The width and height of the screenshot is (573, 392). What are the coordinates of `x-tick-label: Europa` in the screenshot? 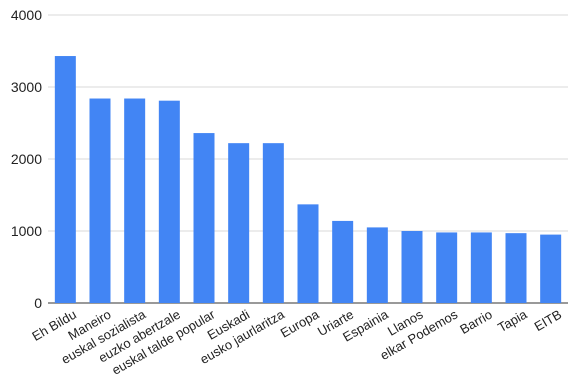 It's located at (300, 323).